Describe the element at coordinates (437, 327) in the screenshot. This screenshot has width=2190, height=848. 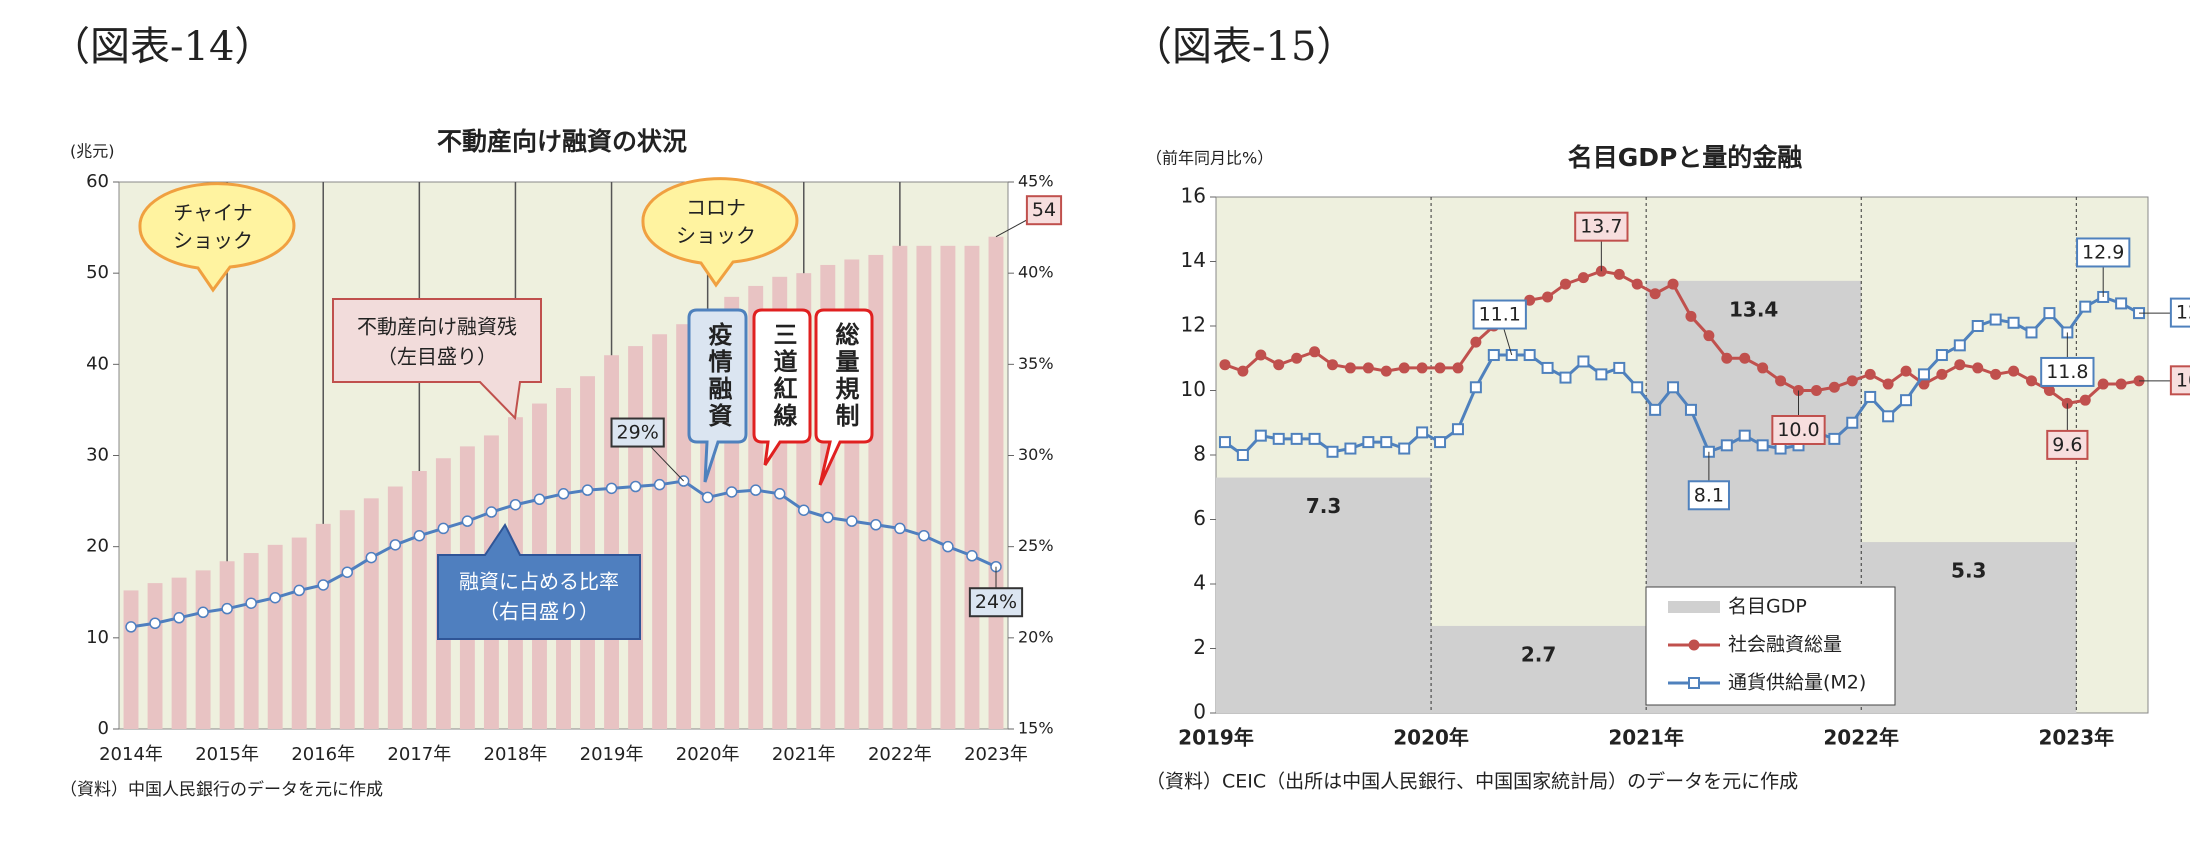
I see `annotation: 不動産向け融資残` at that location.